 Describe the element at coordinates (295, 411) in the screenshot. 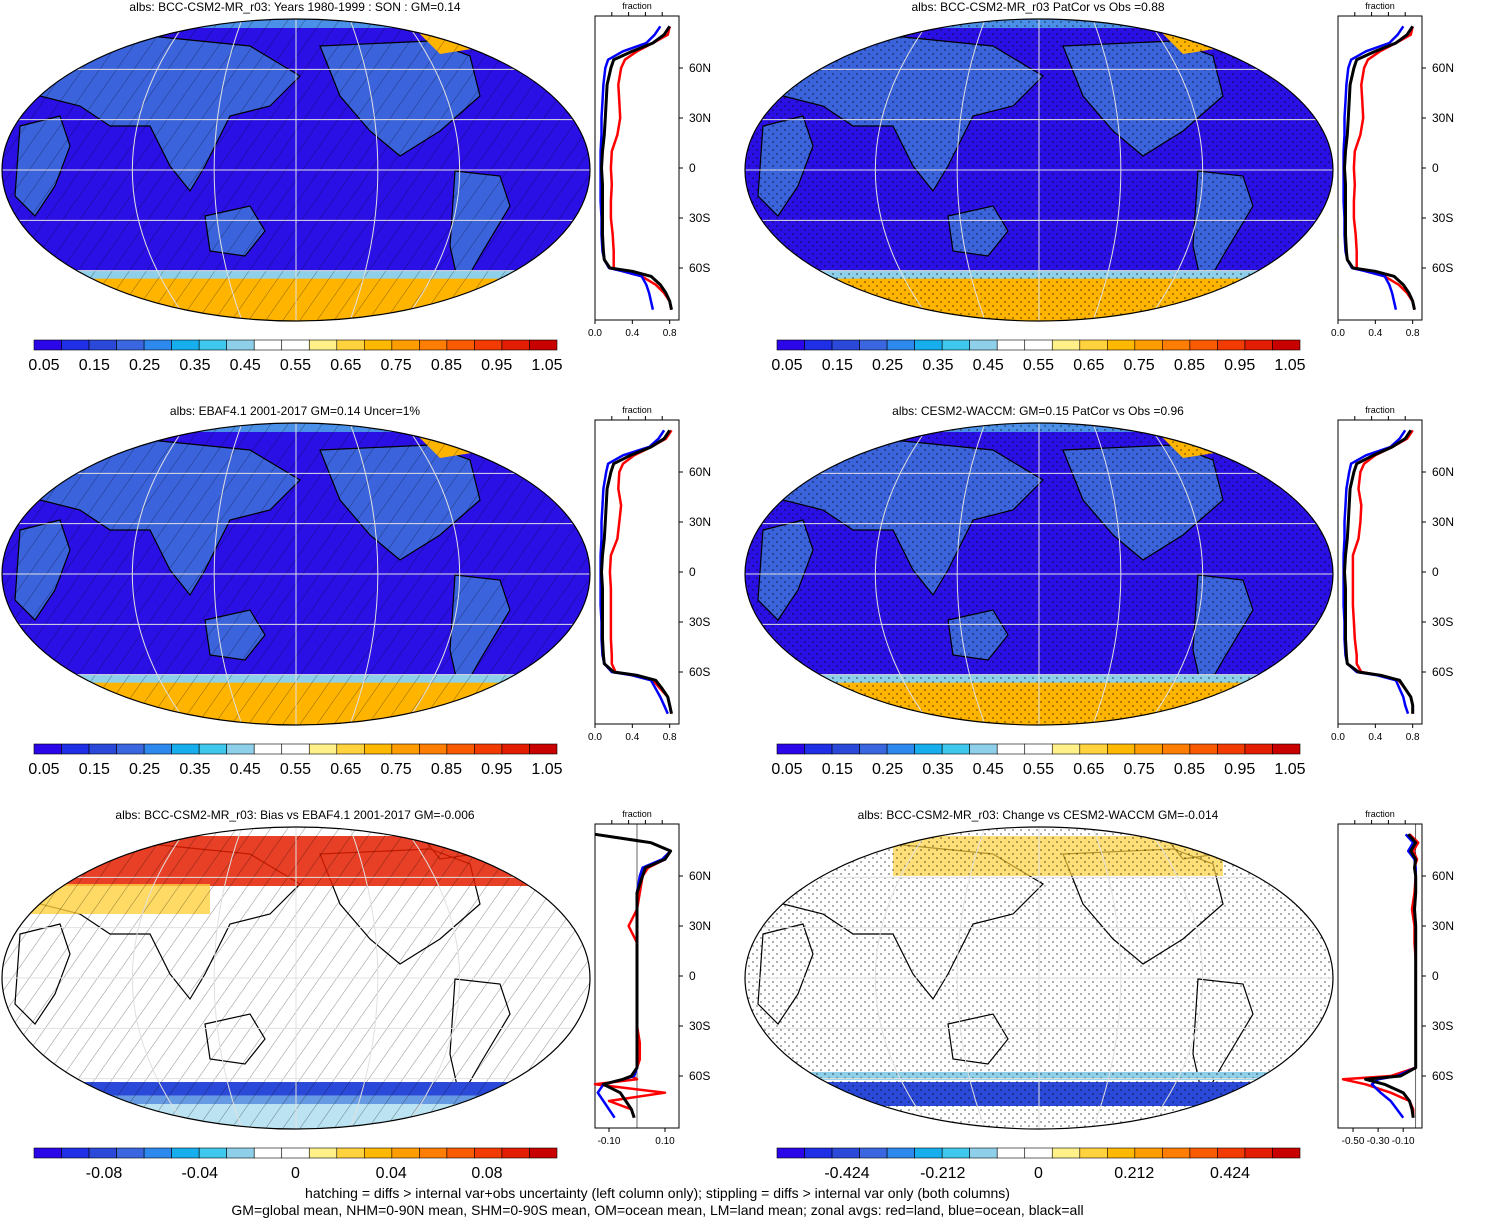

I see `panel-title: albs: EBAF4.1 2001-2017 GM=0.14 Uncer=1%` at that location.